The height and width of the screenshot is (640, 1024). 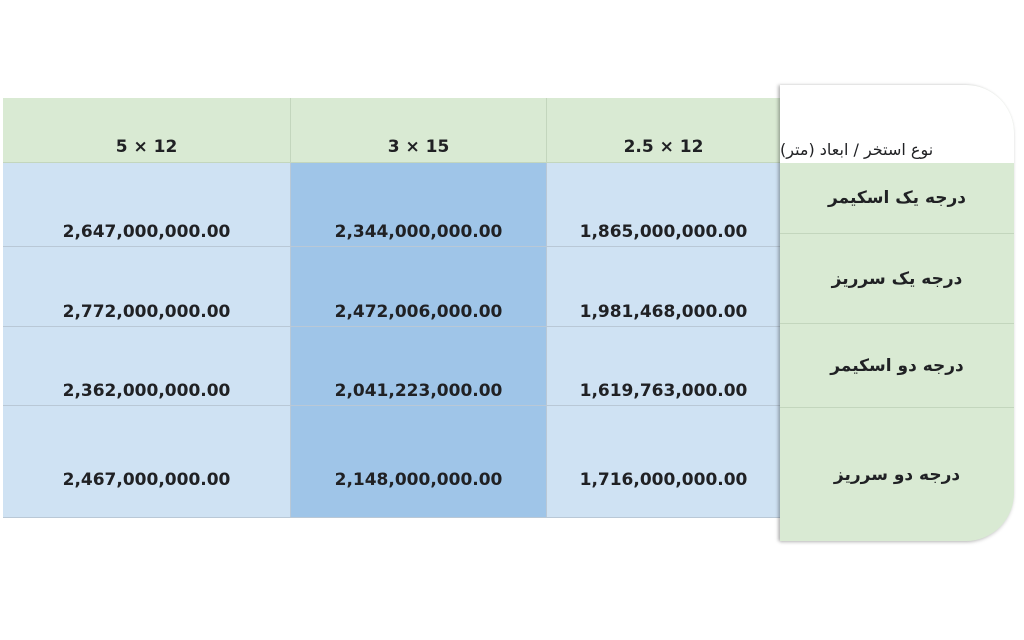 What do you see at coordinates (146, 462) in the screenshot?
I see `table-cell: 2,467,000,000.00` at bounding box center [146, 462].